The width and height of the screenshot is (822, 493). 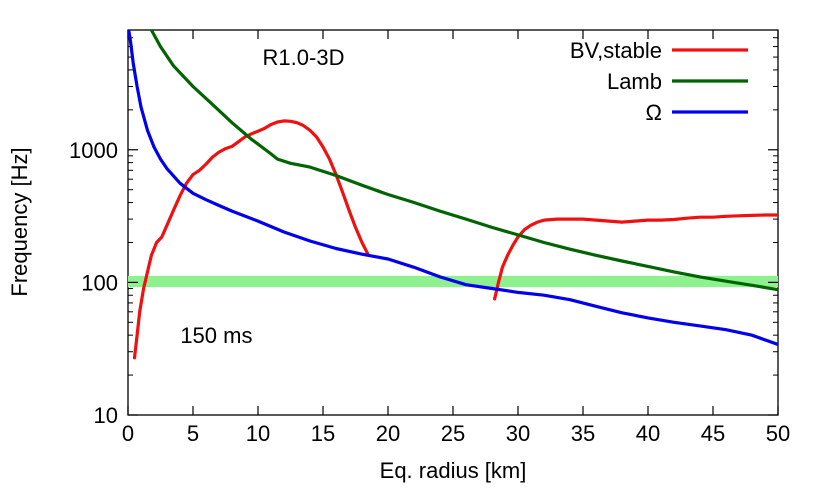 I want to click on legend-label-1: Lamb, so click(x=634, y=81).